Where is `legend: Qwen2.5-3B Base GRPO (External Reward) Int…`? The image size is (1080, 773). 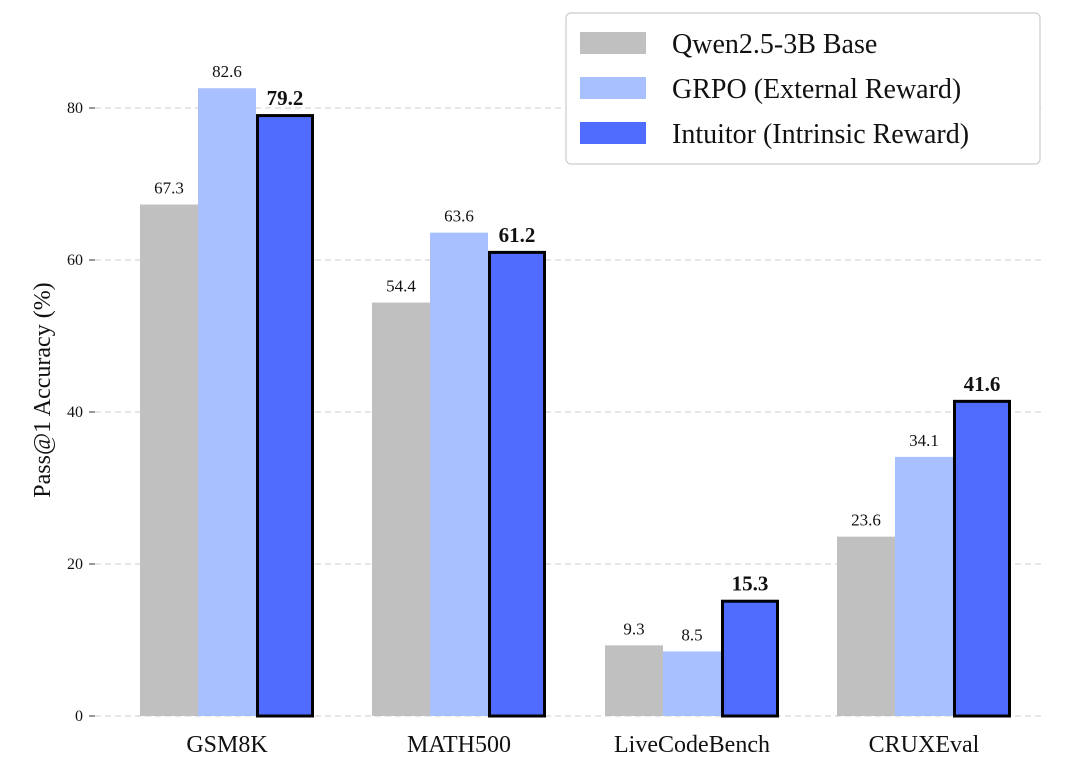 legend: Qwen2.5-3B Base GRPO (External Reward) Int… is located at coordinates (803, 88).